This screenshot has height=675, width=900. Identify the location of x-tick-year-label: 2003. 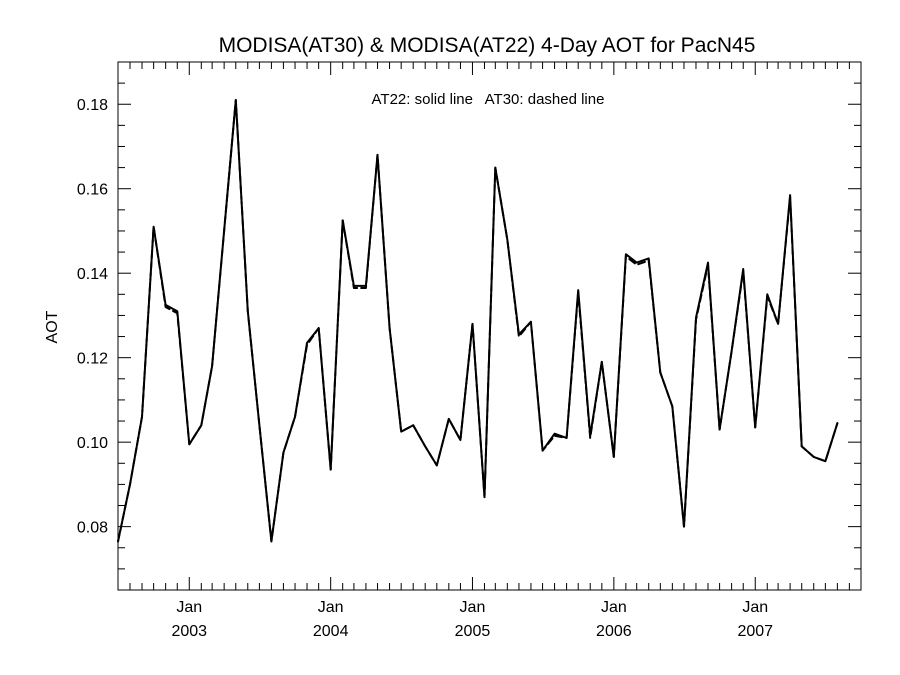
(189, 631).